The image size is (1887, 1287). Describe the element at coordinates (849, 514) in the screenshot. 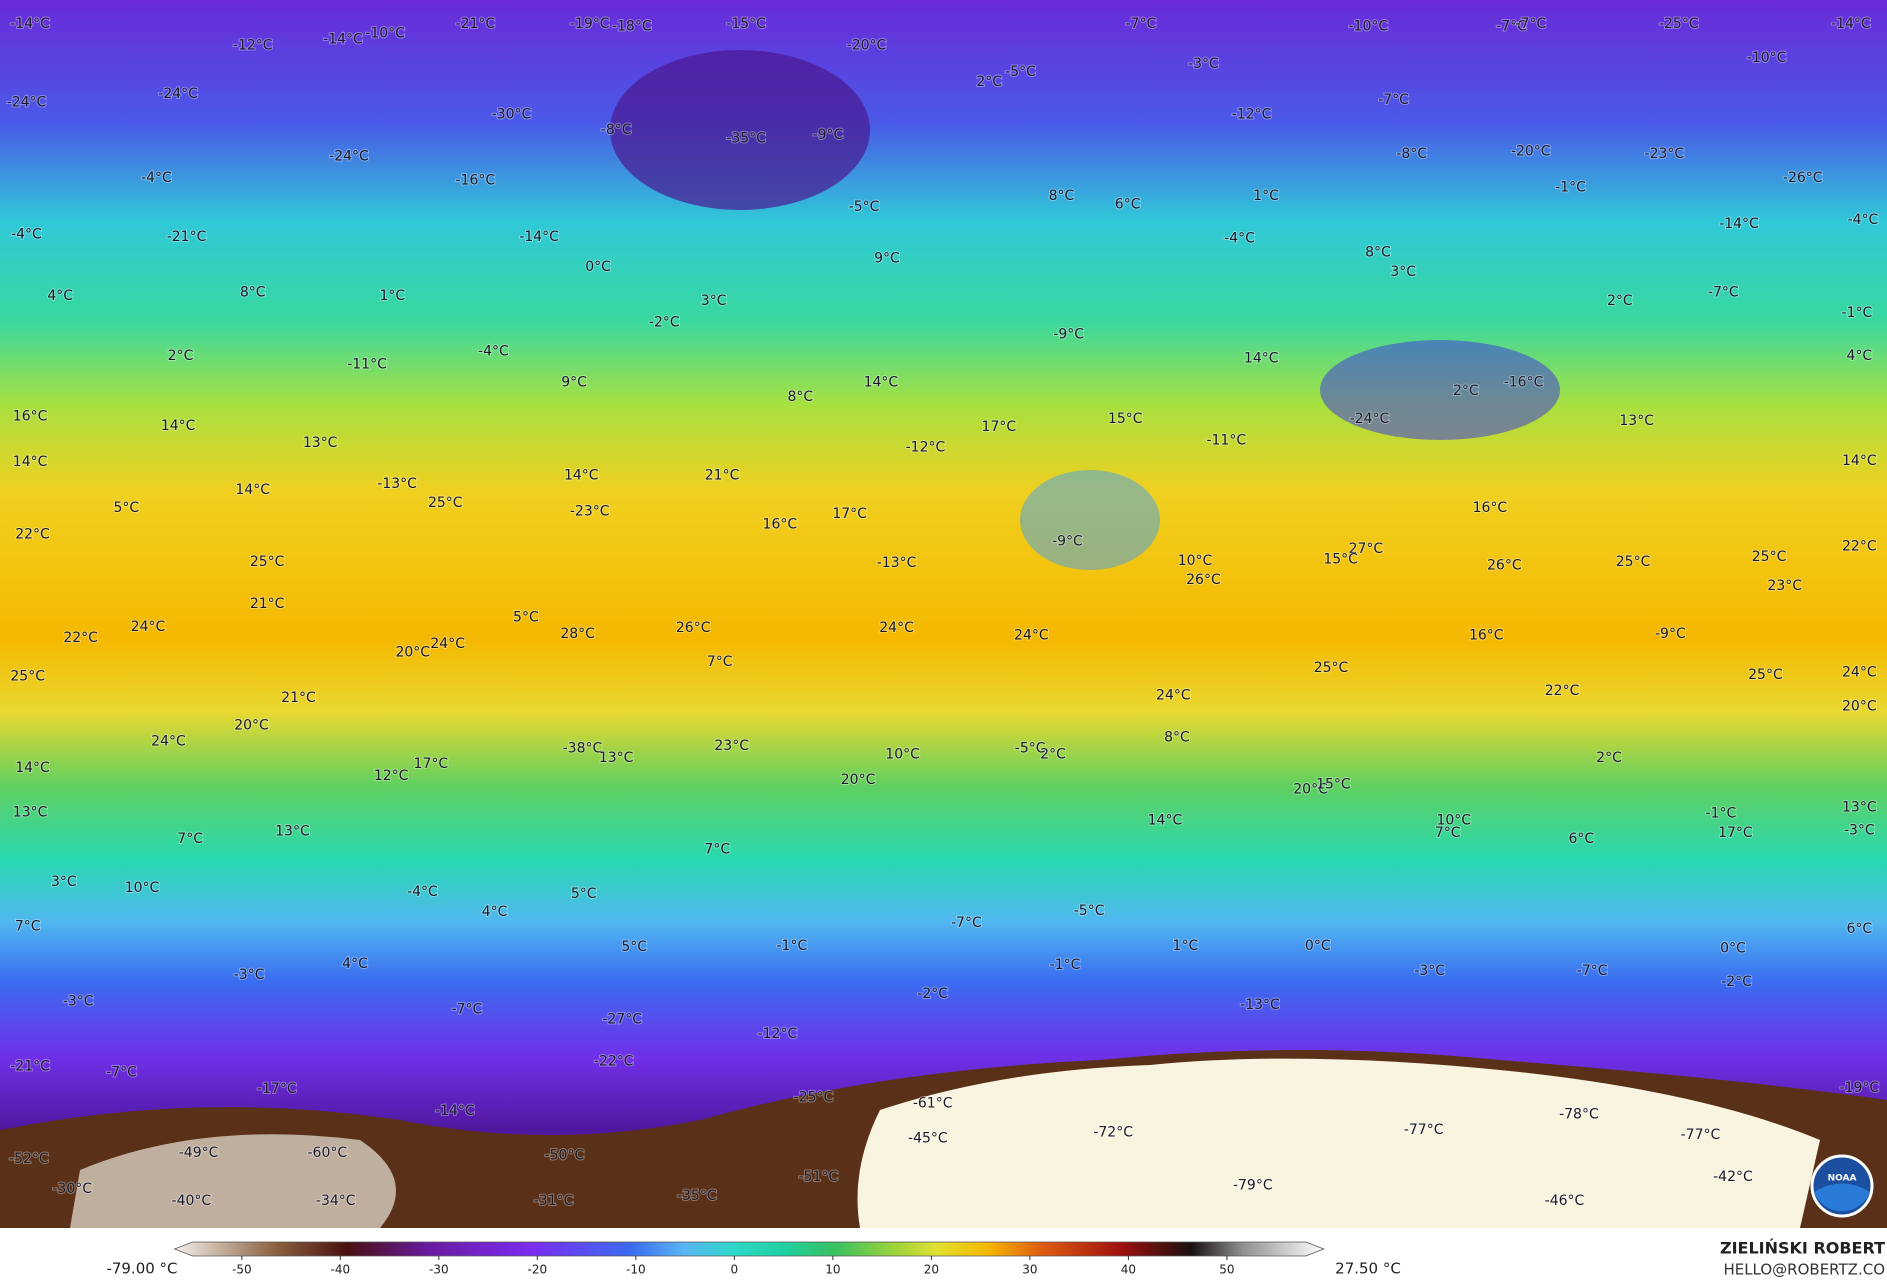

I see `temperature-label: 17°C` at that location.